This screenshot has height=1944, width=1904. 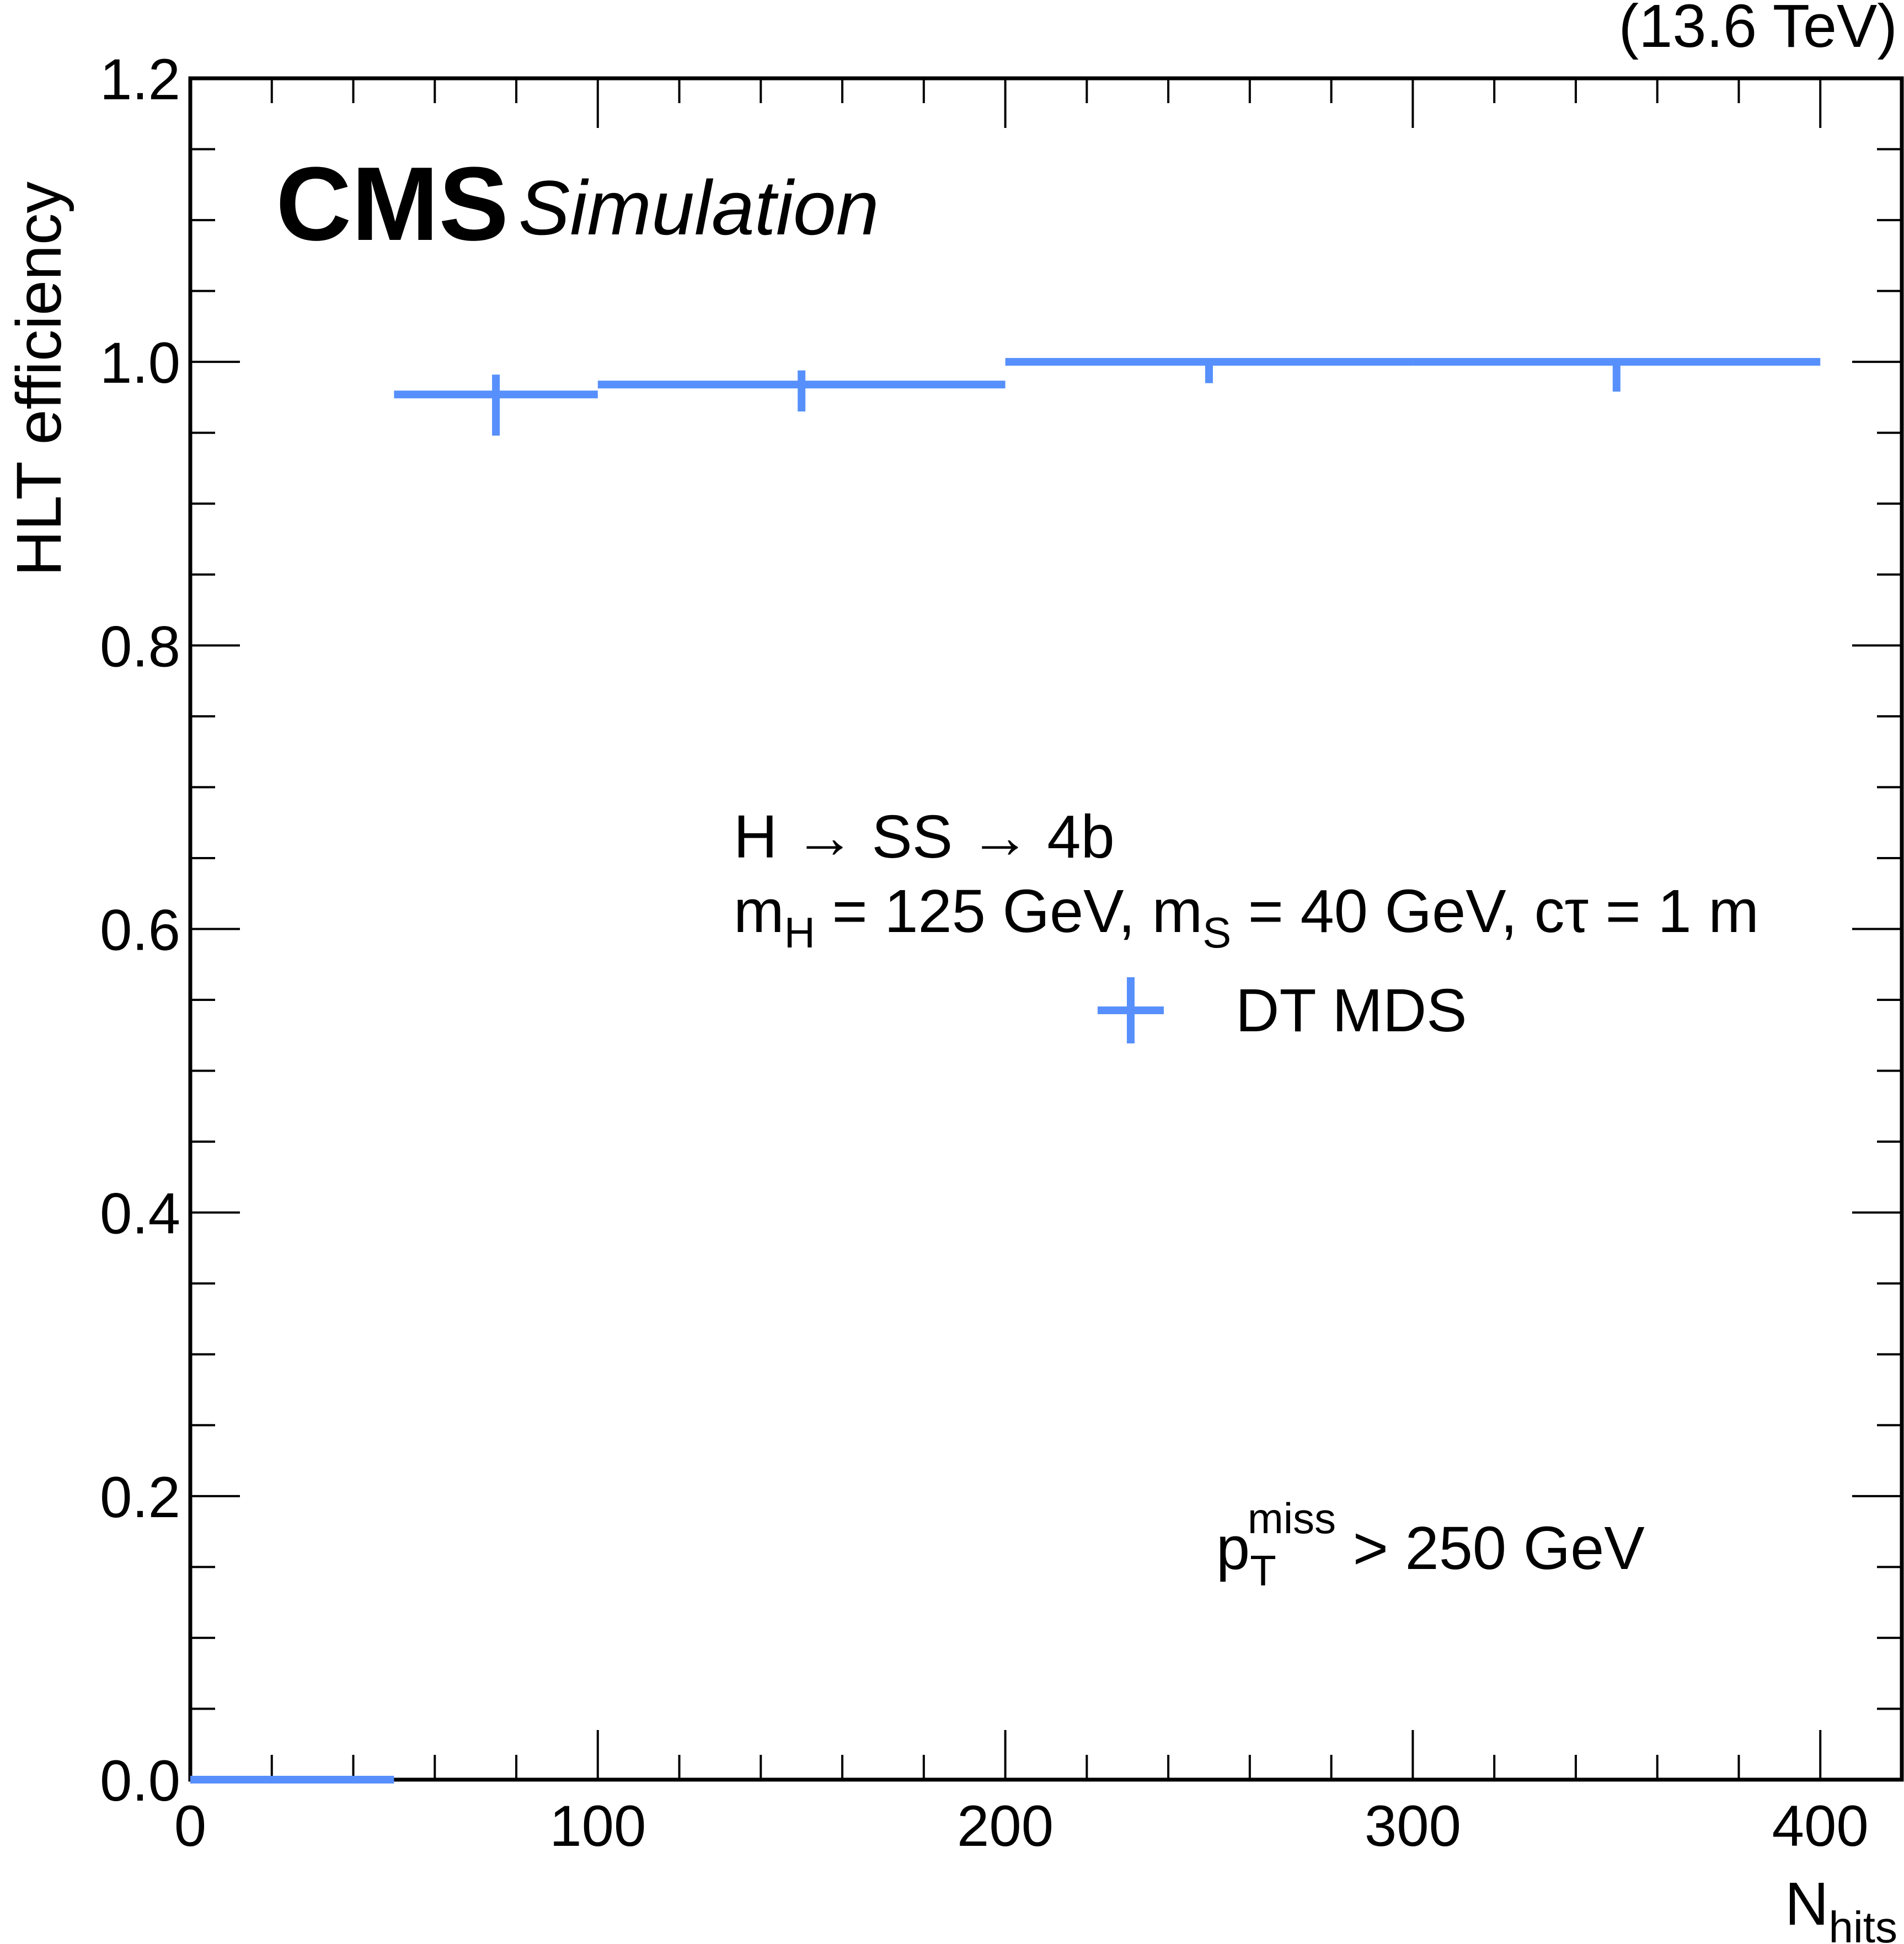 I want to click on x-tick-label: 400, so click(x=1821, y=1826).